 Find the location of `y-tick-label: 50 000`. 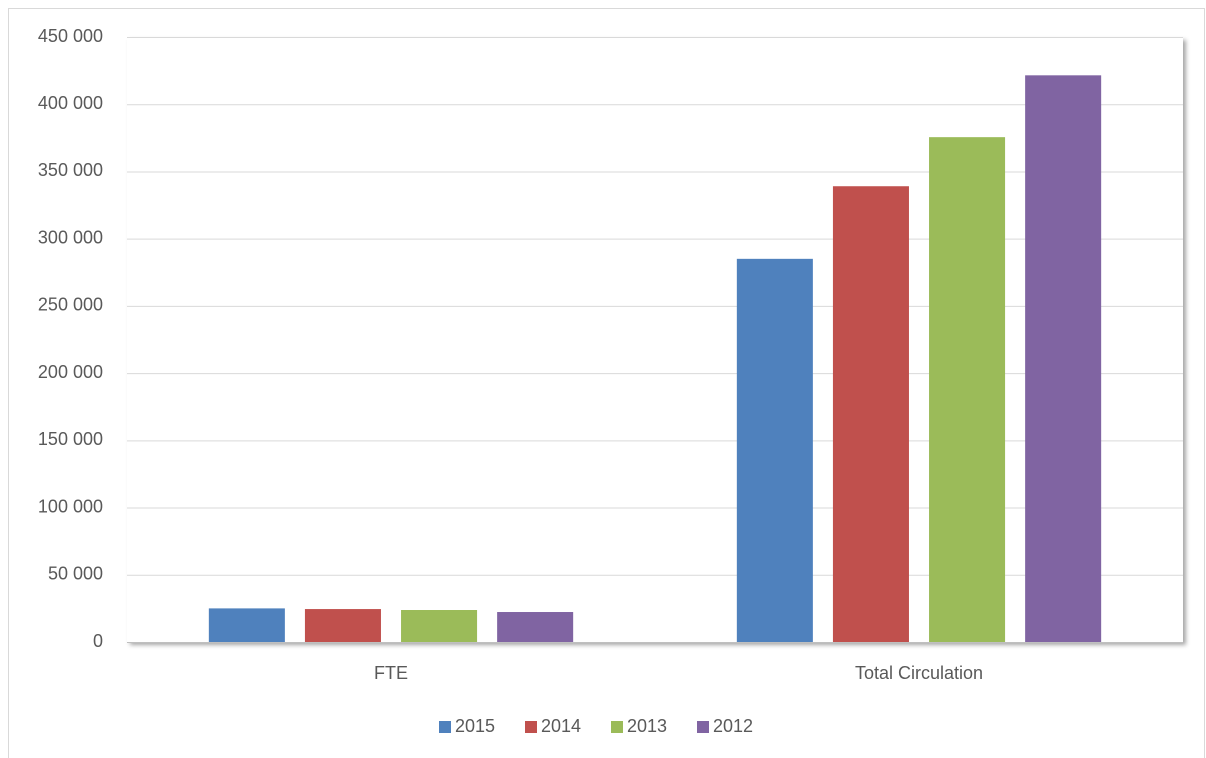

y-tick-label: 50 000 is located at coordinates (75, 574).